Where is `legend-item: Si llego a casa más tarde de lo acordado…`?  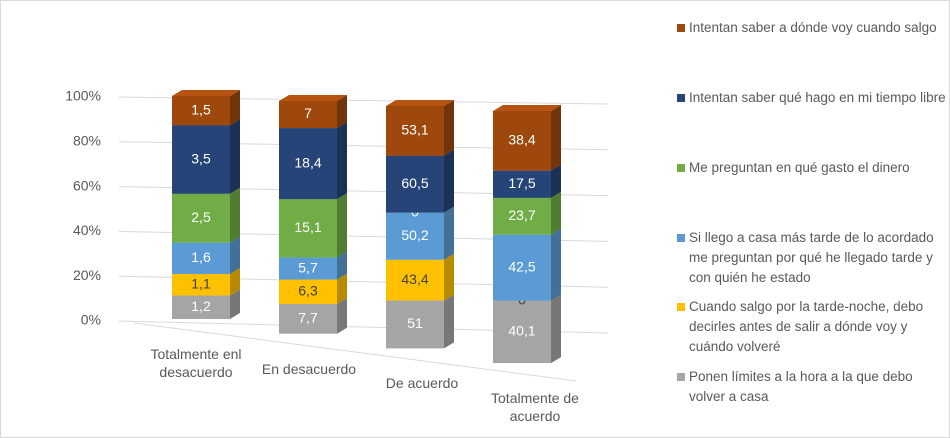
legend-item: Si llego a casa más tarde de lo acordado… is located at coordinates (813, 258).